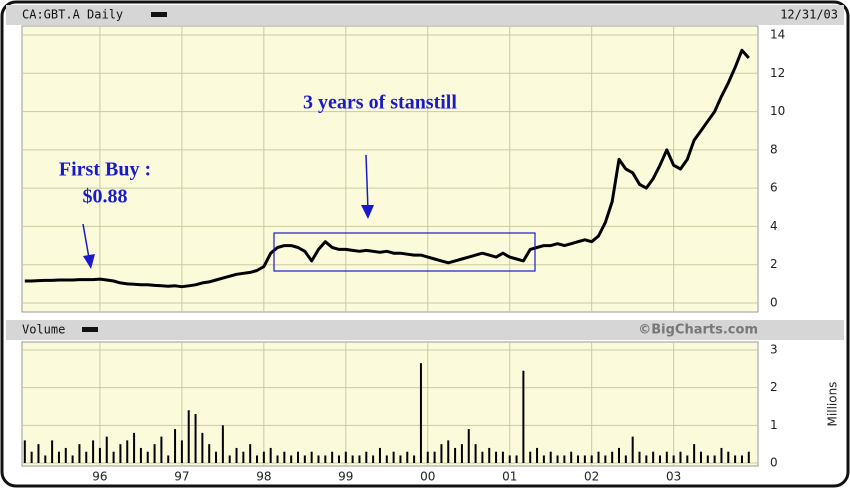 Image resolution: width=850 pixels, height=492 pixels. Describe the element at coordinates (43, 330) in the screenshot. I see `volume-title: Volume` at that location.